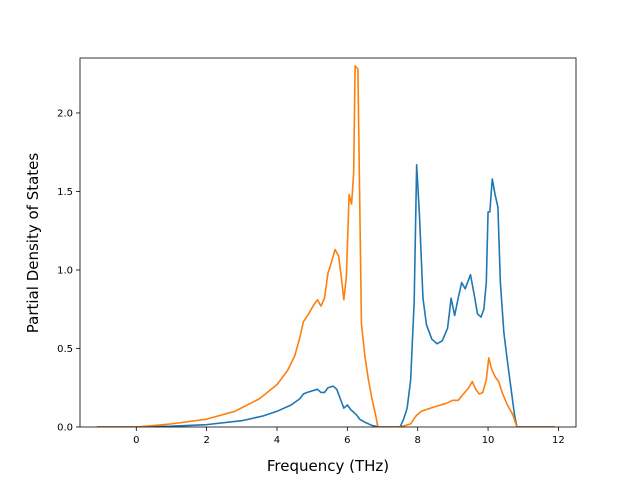 The width and height of the screenshot is (640, 480). I want to click on x-axis-label: Frequency (THz), so click(328, 466).